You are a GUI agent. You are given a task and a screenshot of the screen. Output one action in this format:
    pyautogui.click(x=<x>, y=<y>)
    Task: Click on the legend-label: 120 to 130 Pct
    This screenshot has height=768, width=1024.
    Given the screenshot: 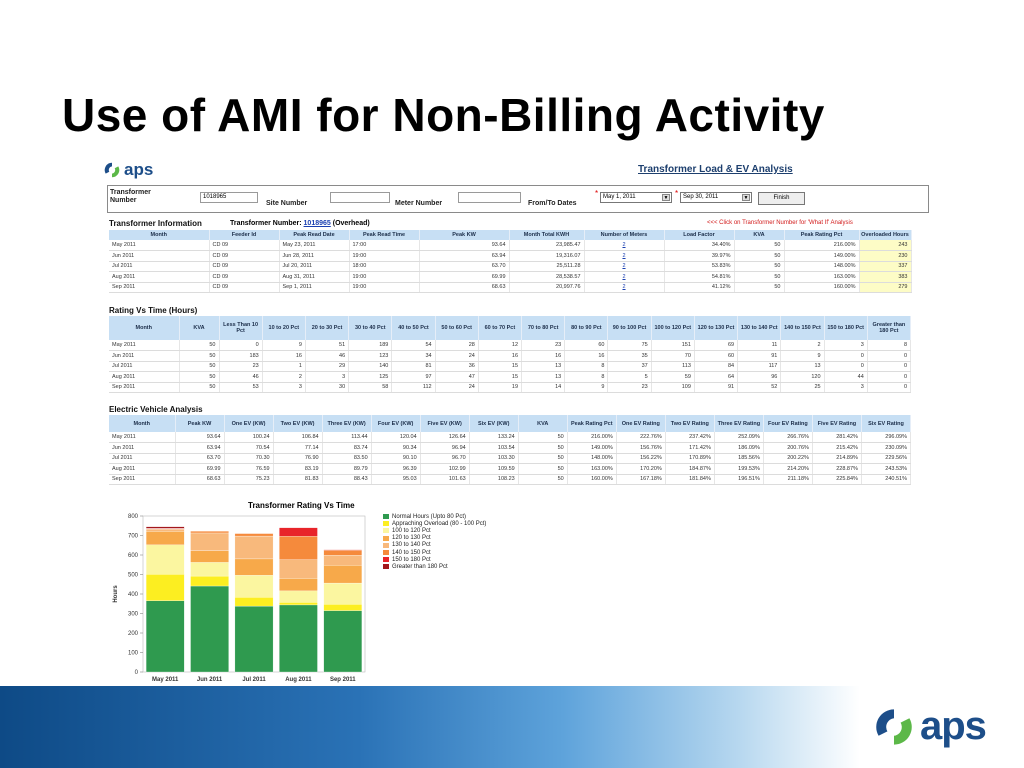 What is the action you would take?
    pyautogui.click(x=411, y=538)
    